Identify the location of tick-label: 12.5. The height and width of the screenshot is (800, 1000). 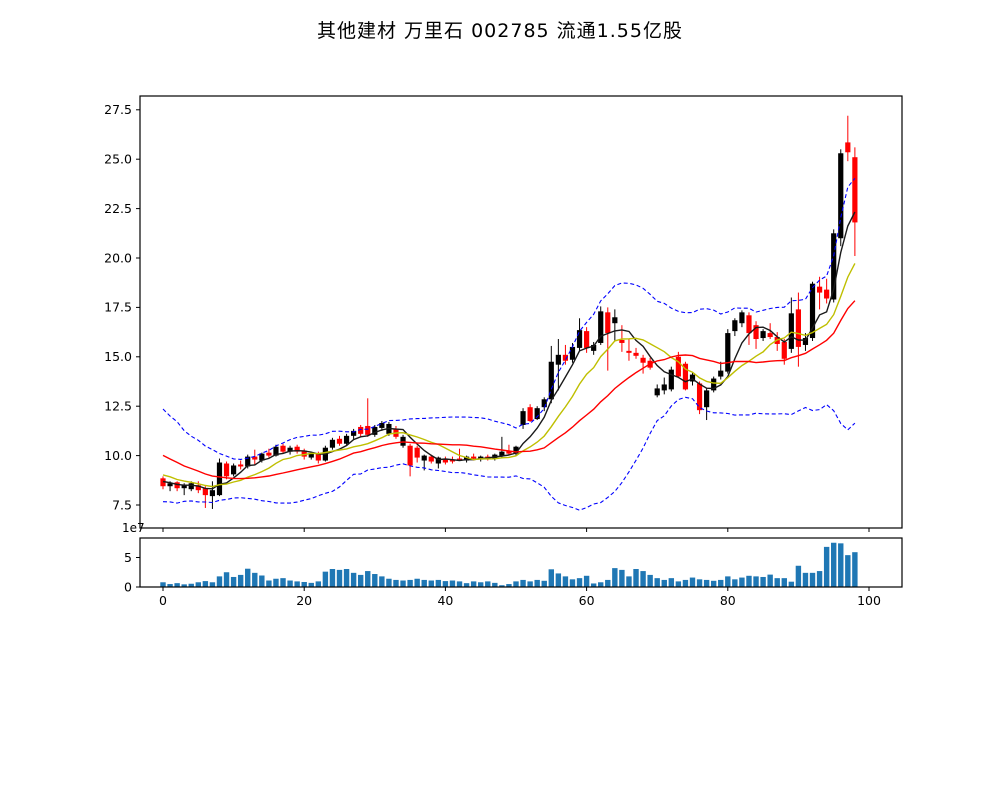
(118, 406).